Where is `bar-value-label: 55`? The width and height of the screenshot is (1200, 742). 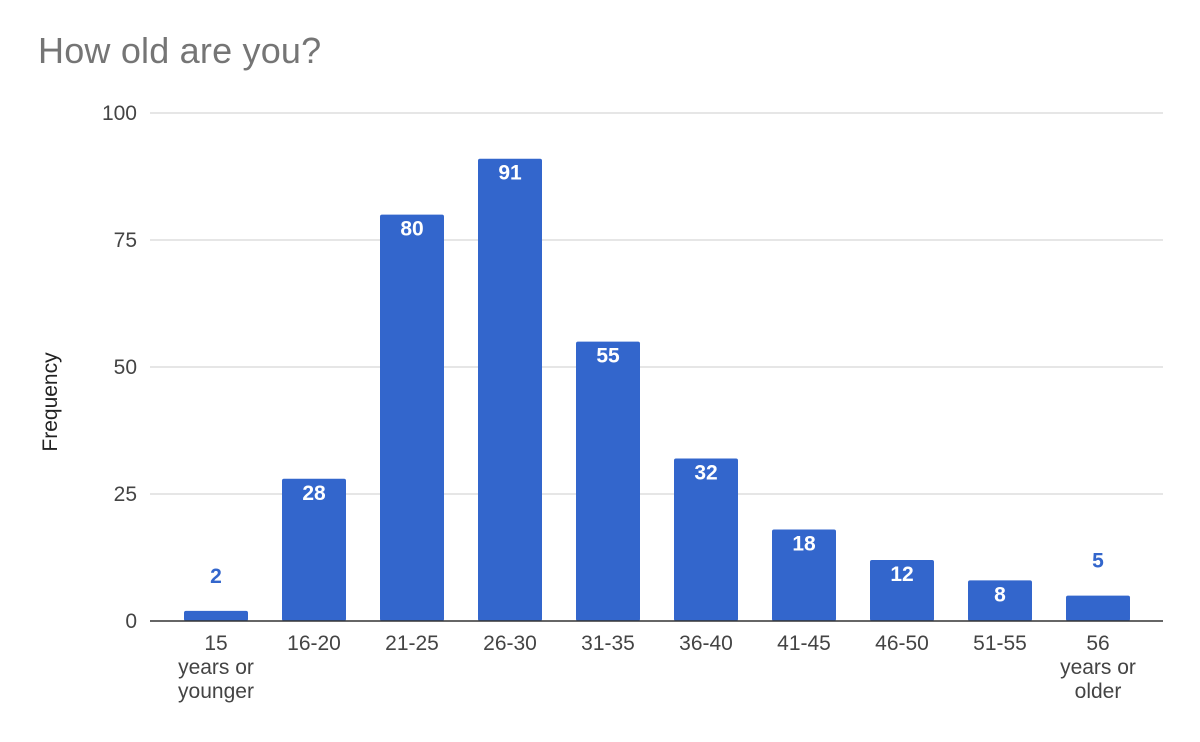
bar-value-label: 55 is located at coordinates (608, 356).